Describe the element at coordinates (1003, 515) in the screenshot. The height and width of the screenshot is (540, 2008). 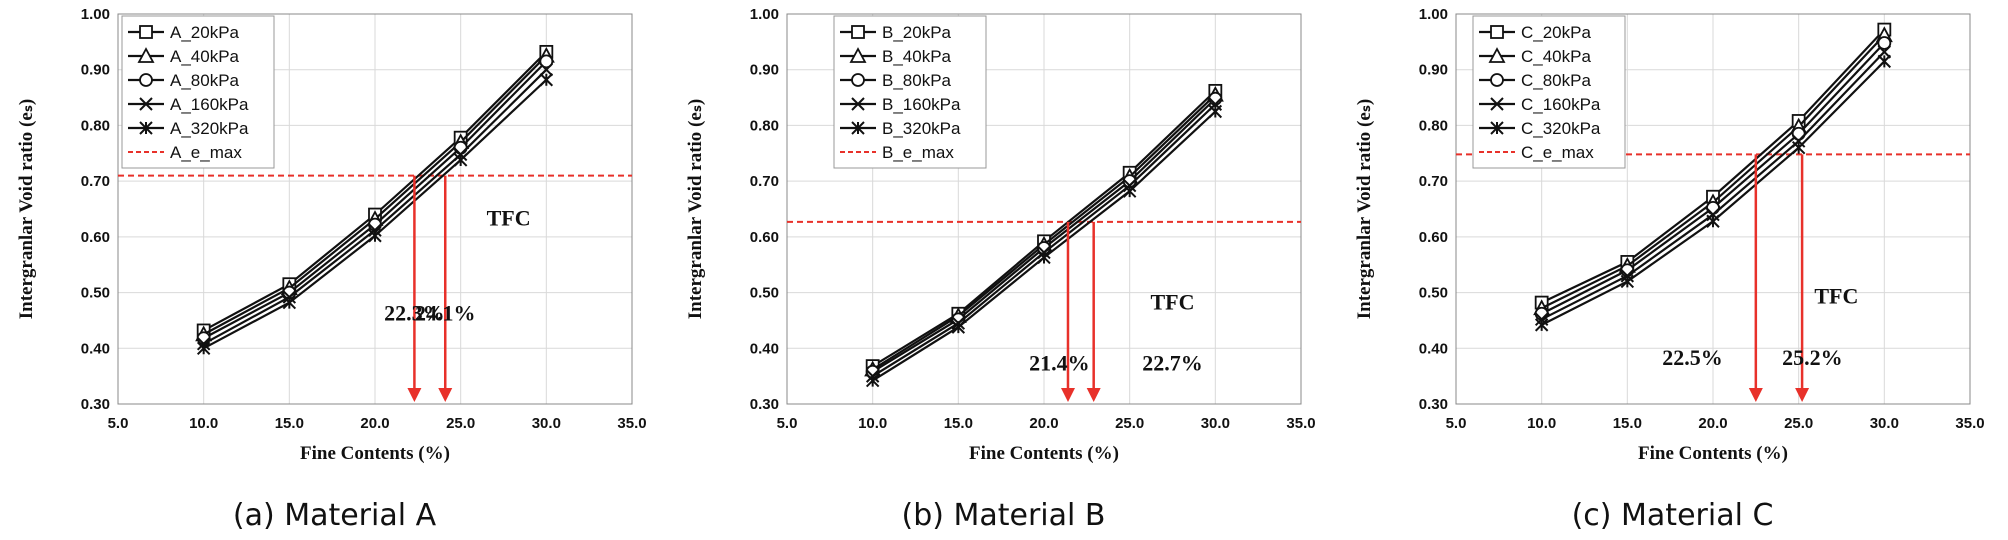
I see `caption-b: (b) Material B` at that location.